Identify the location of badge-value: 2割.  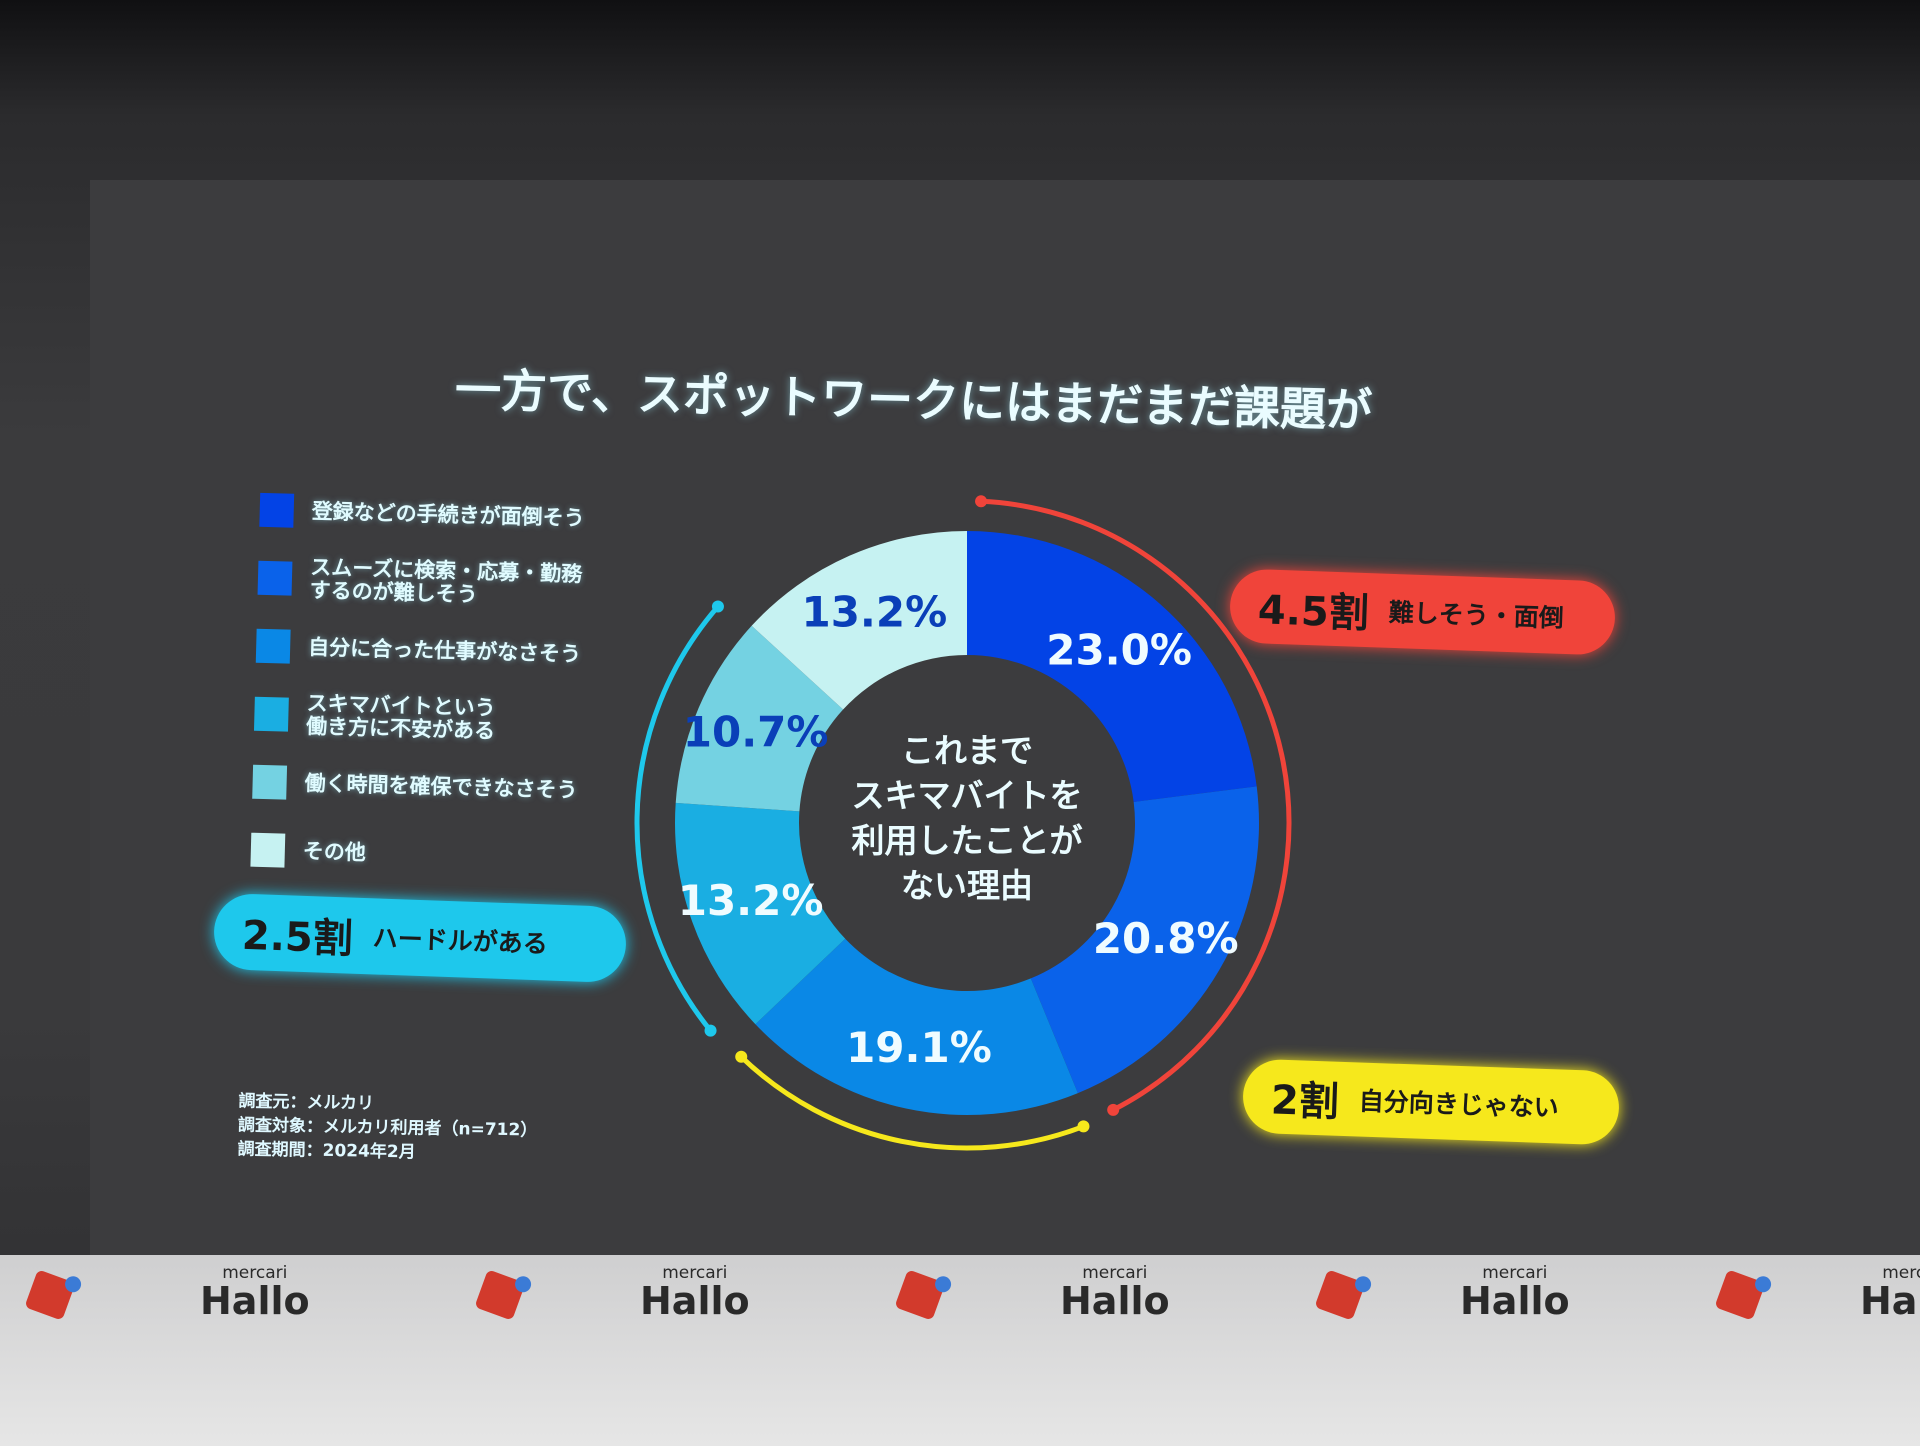
(1305, 1101).